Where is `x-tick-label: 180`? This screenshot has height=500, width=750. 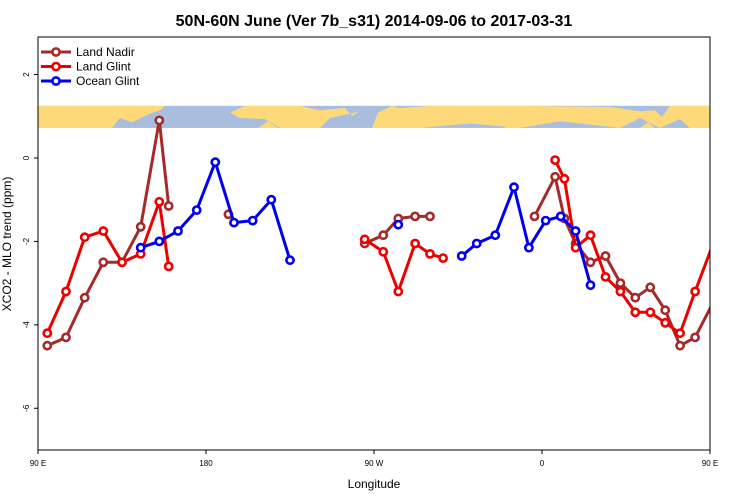
x-tick-label: 180 is located at coordinates (206, 463).